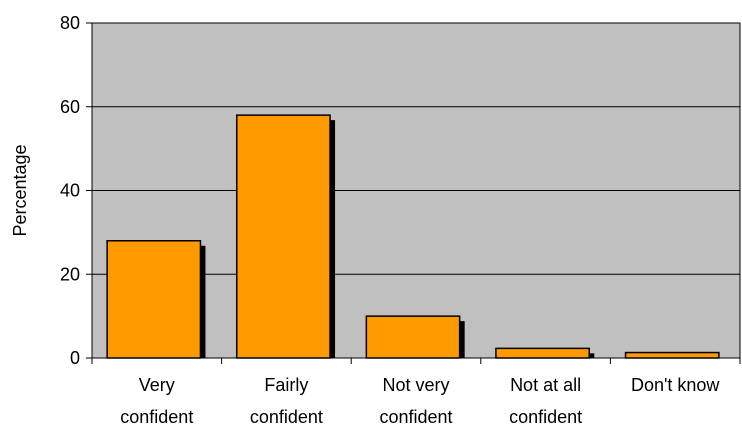 Image resolution: width=742 pixels, height=428 pixels. Describe the element at coordinates (70, 107) in the screenshot. I see `y-tick-label: 60` at that location.